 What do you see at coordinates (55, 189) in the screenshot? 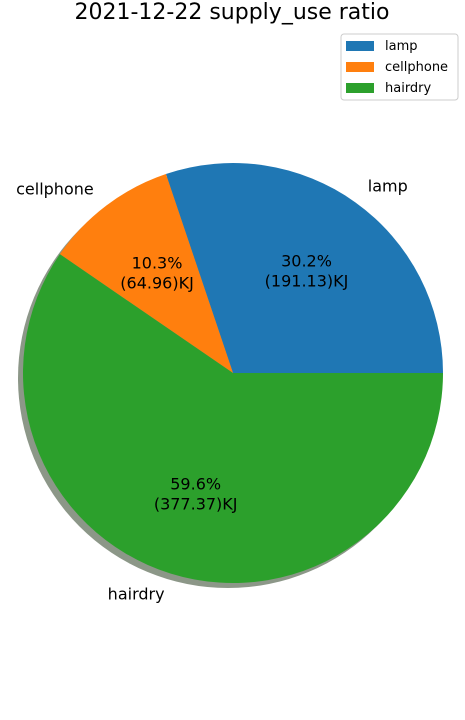
I see `slice-name-label: cellphone` at bounding box center [55, 189].